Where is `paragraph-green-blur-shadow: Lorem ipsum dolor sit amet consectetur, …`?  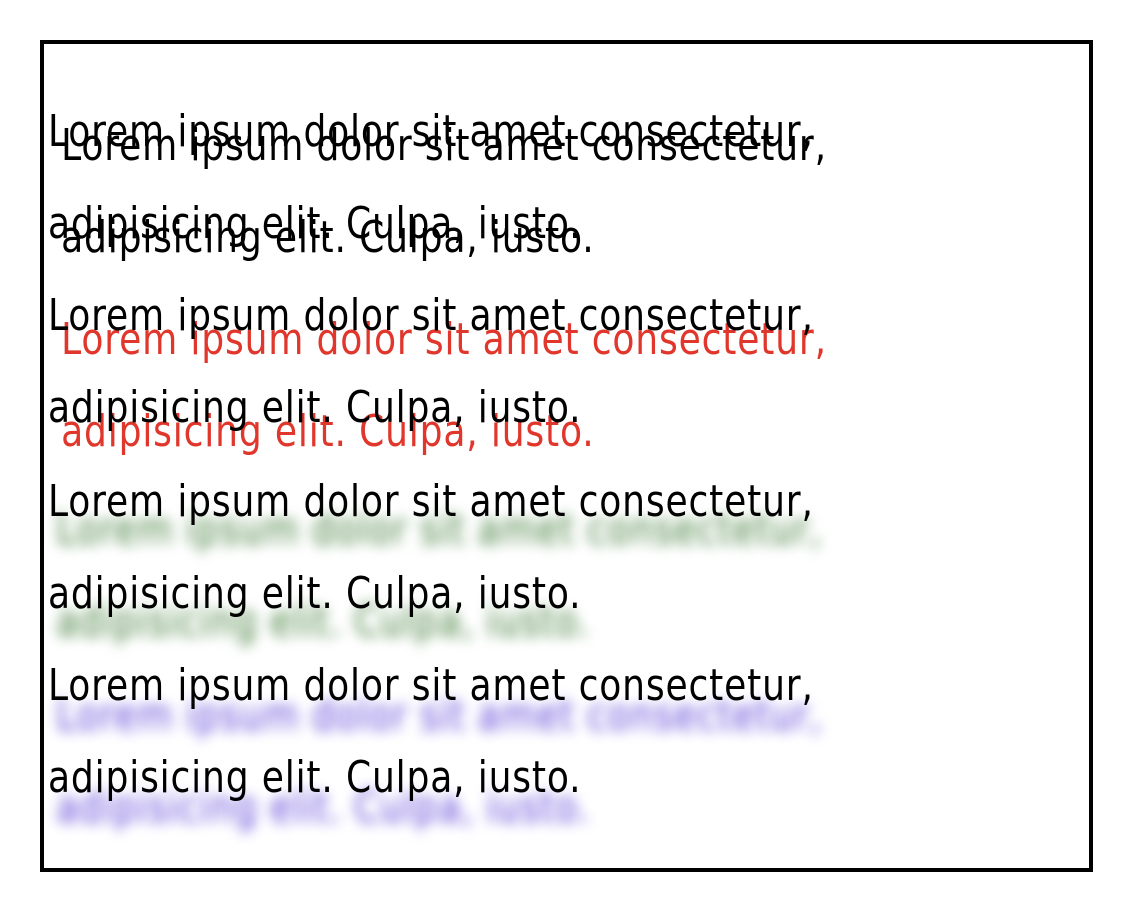 paragraph-green-blur-shadow: Lorem ipsum dolor sit amet consectetur, … is located at coordinates (458, 548).